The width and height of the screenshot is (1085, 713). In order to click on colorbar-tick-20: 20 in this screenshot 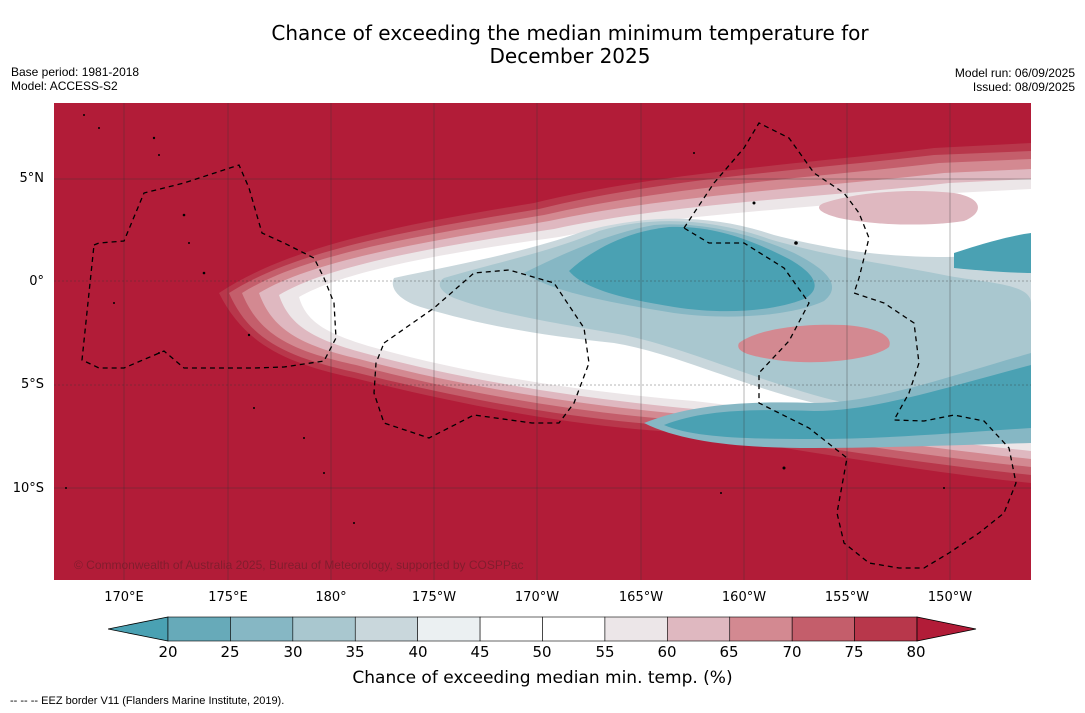, I will do `click(168, 652)`.